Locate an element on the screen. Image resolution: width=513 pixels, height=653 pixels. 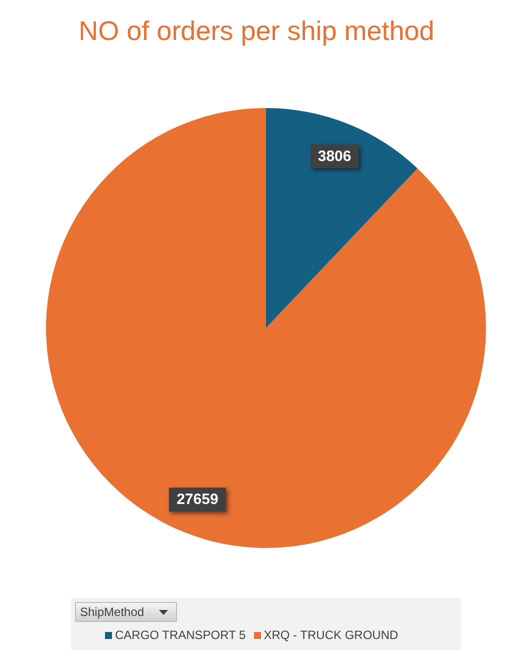
pie-slice is located at coordinates (342, 218).